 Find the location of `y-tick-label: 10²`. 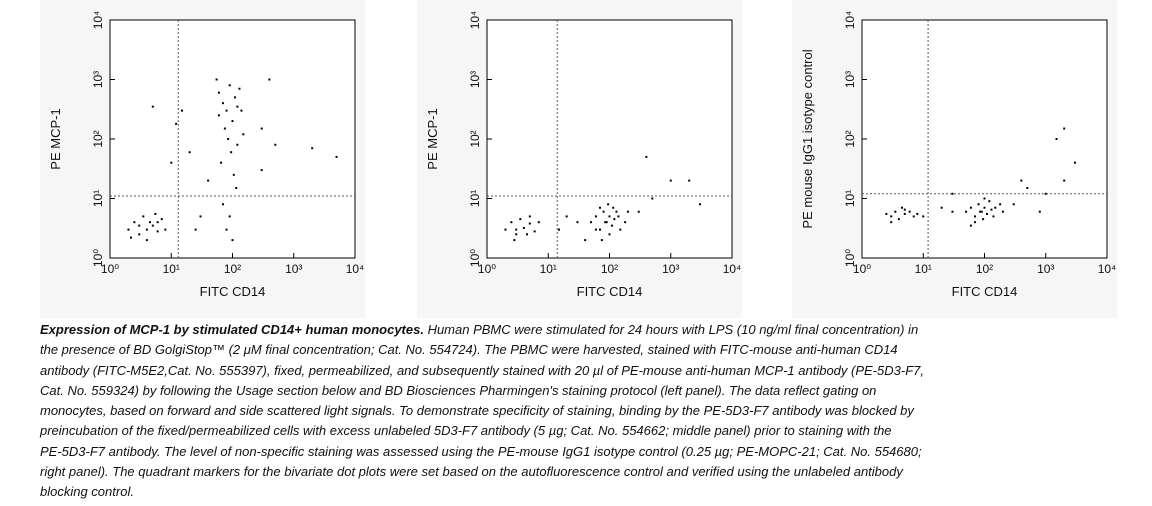

y-tick-label: 10² is located at coordinates (475, 138).